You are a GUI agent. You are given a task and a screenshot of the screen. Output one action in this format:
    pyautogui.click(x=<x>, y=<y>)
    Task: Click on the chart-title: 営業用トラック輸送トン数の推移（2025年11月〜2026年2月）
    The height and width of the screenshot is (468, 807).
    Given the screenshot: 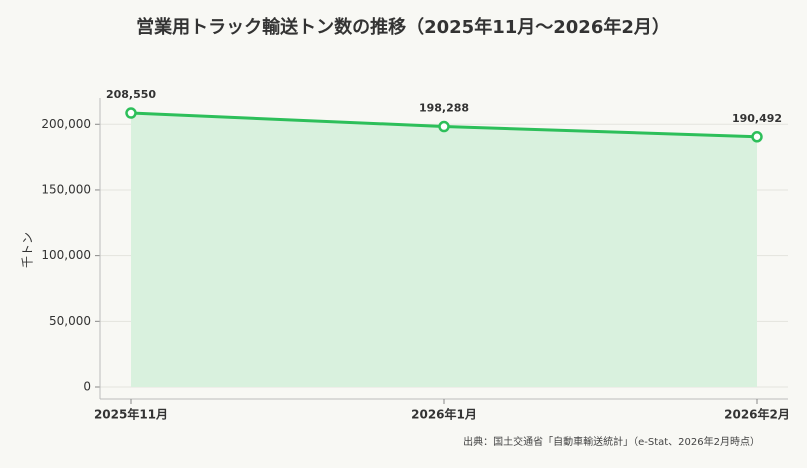 What is the action you would take?
    pyautogui.click(x=403, y=27)
    